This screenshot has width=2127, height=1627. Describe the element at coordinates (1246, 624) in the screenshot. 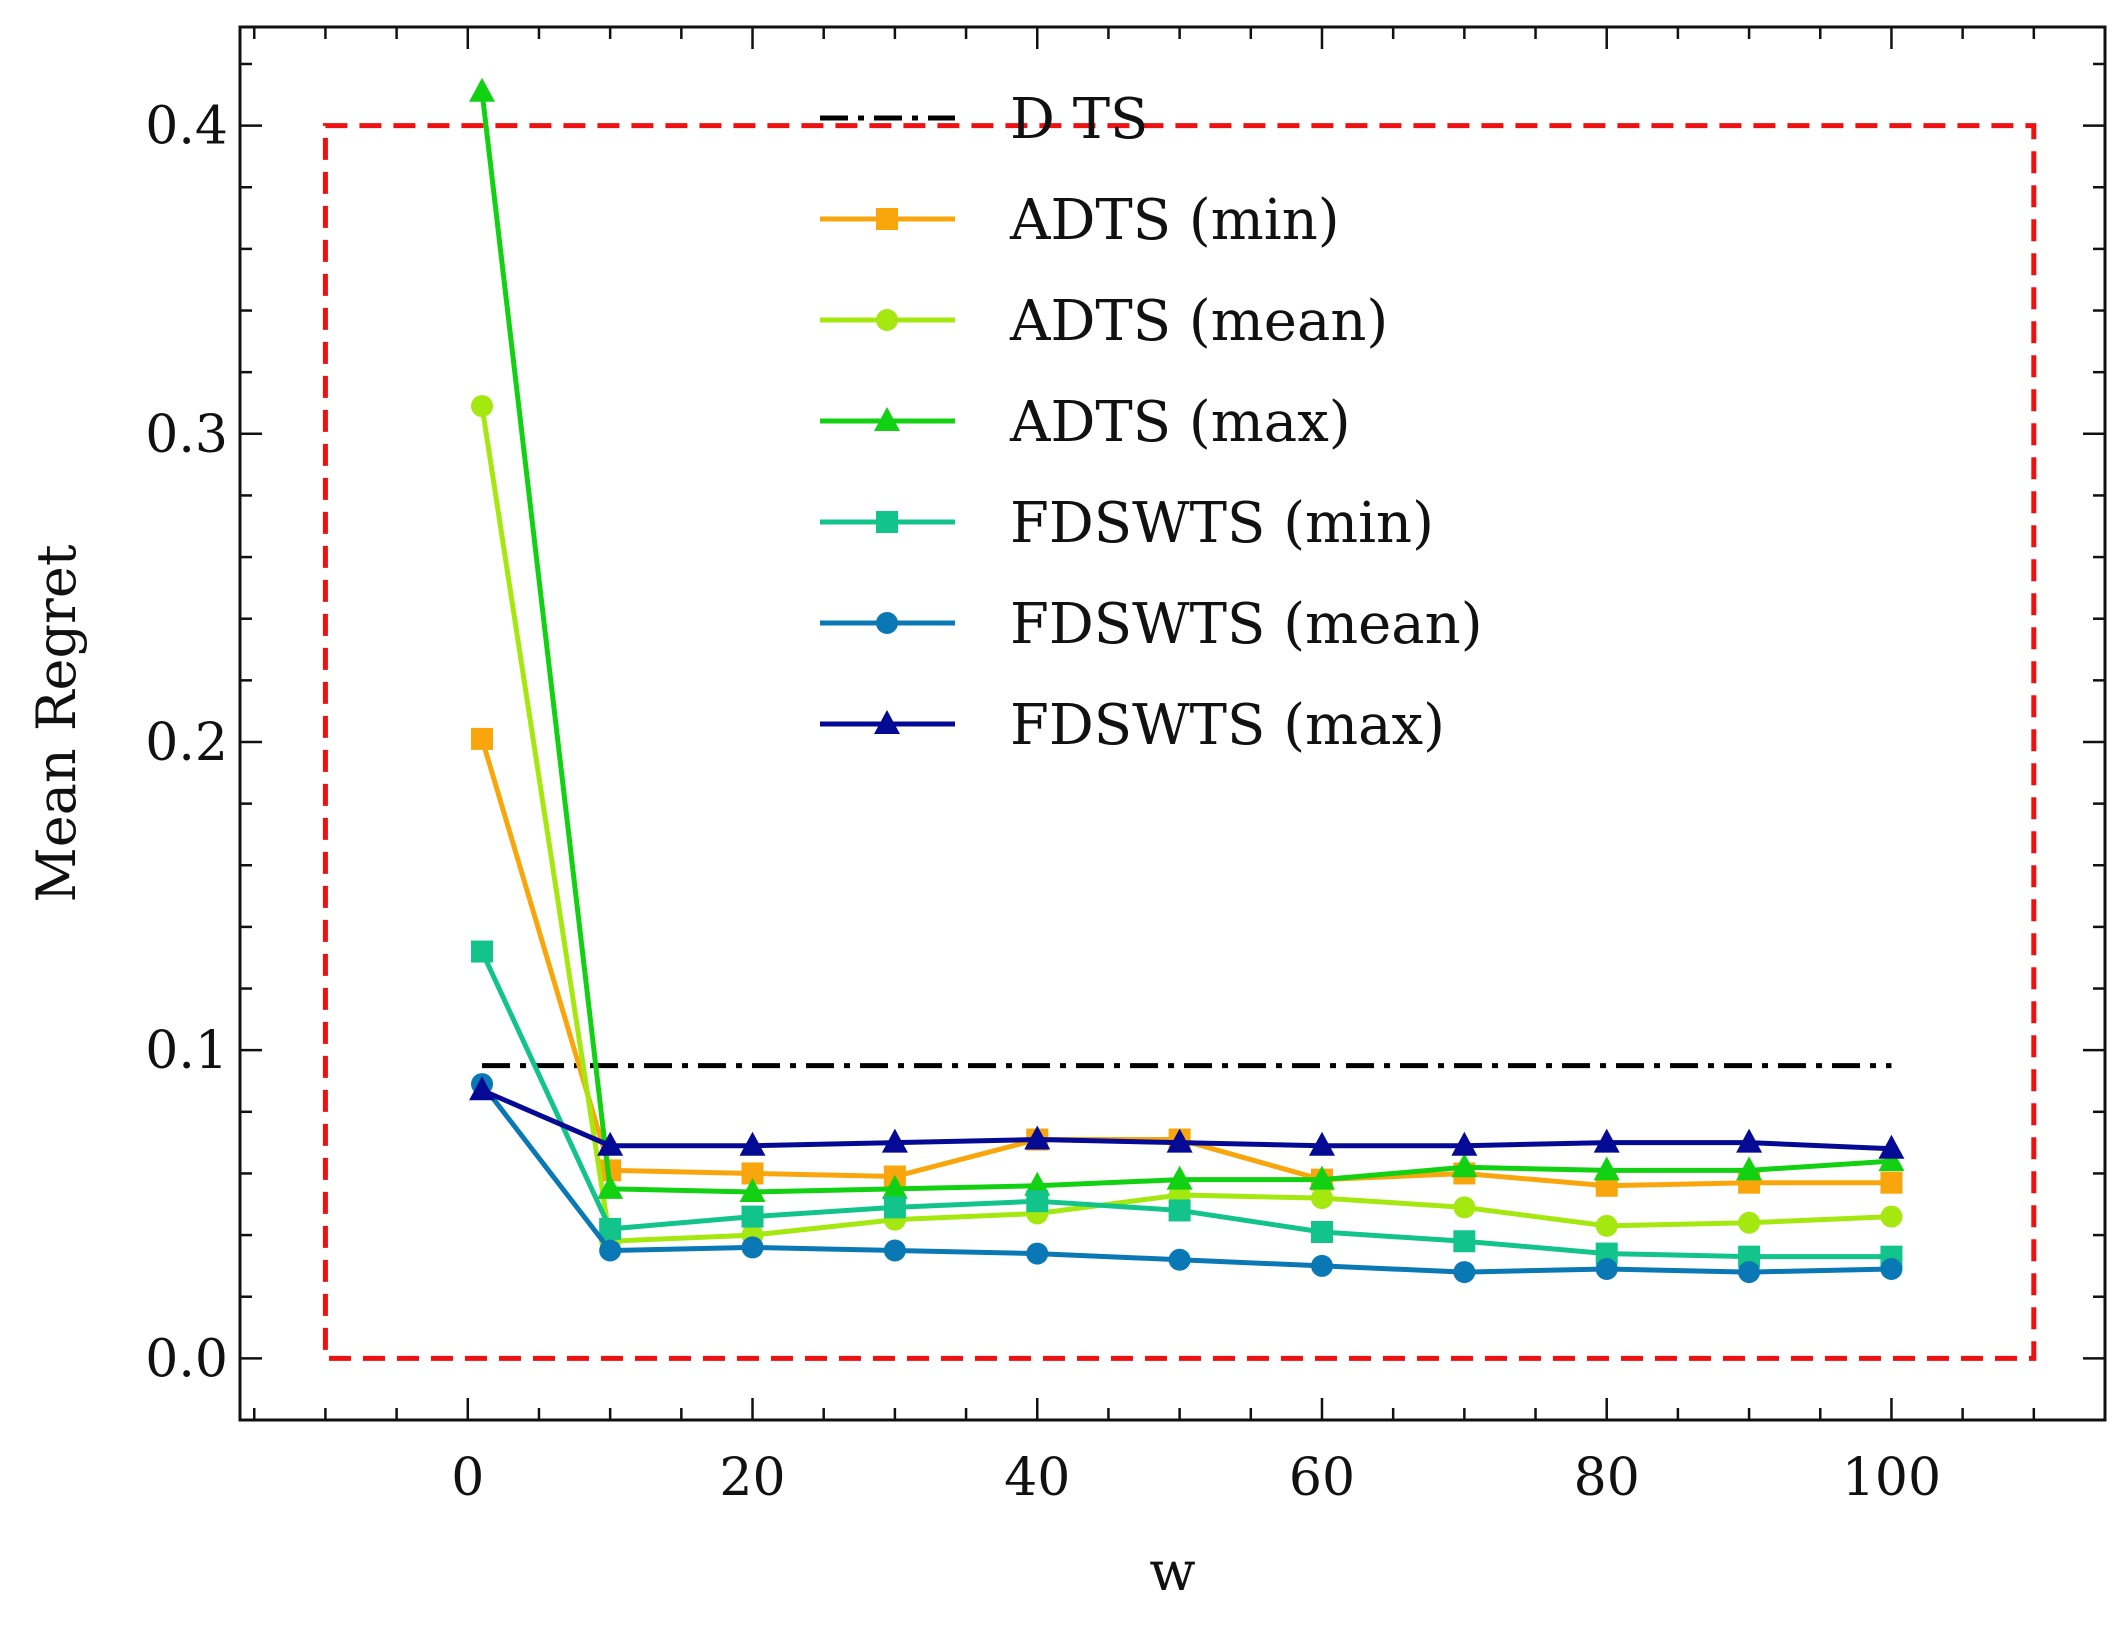

I see `legend-label: FDSWTS (mean)` at that location.